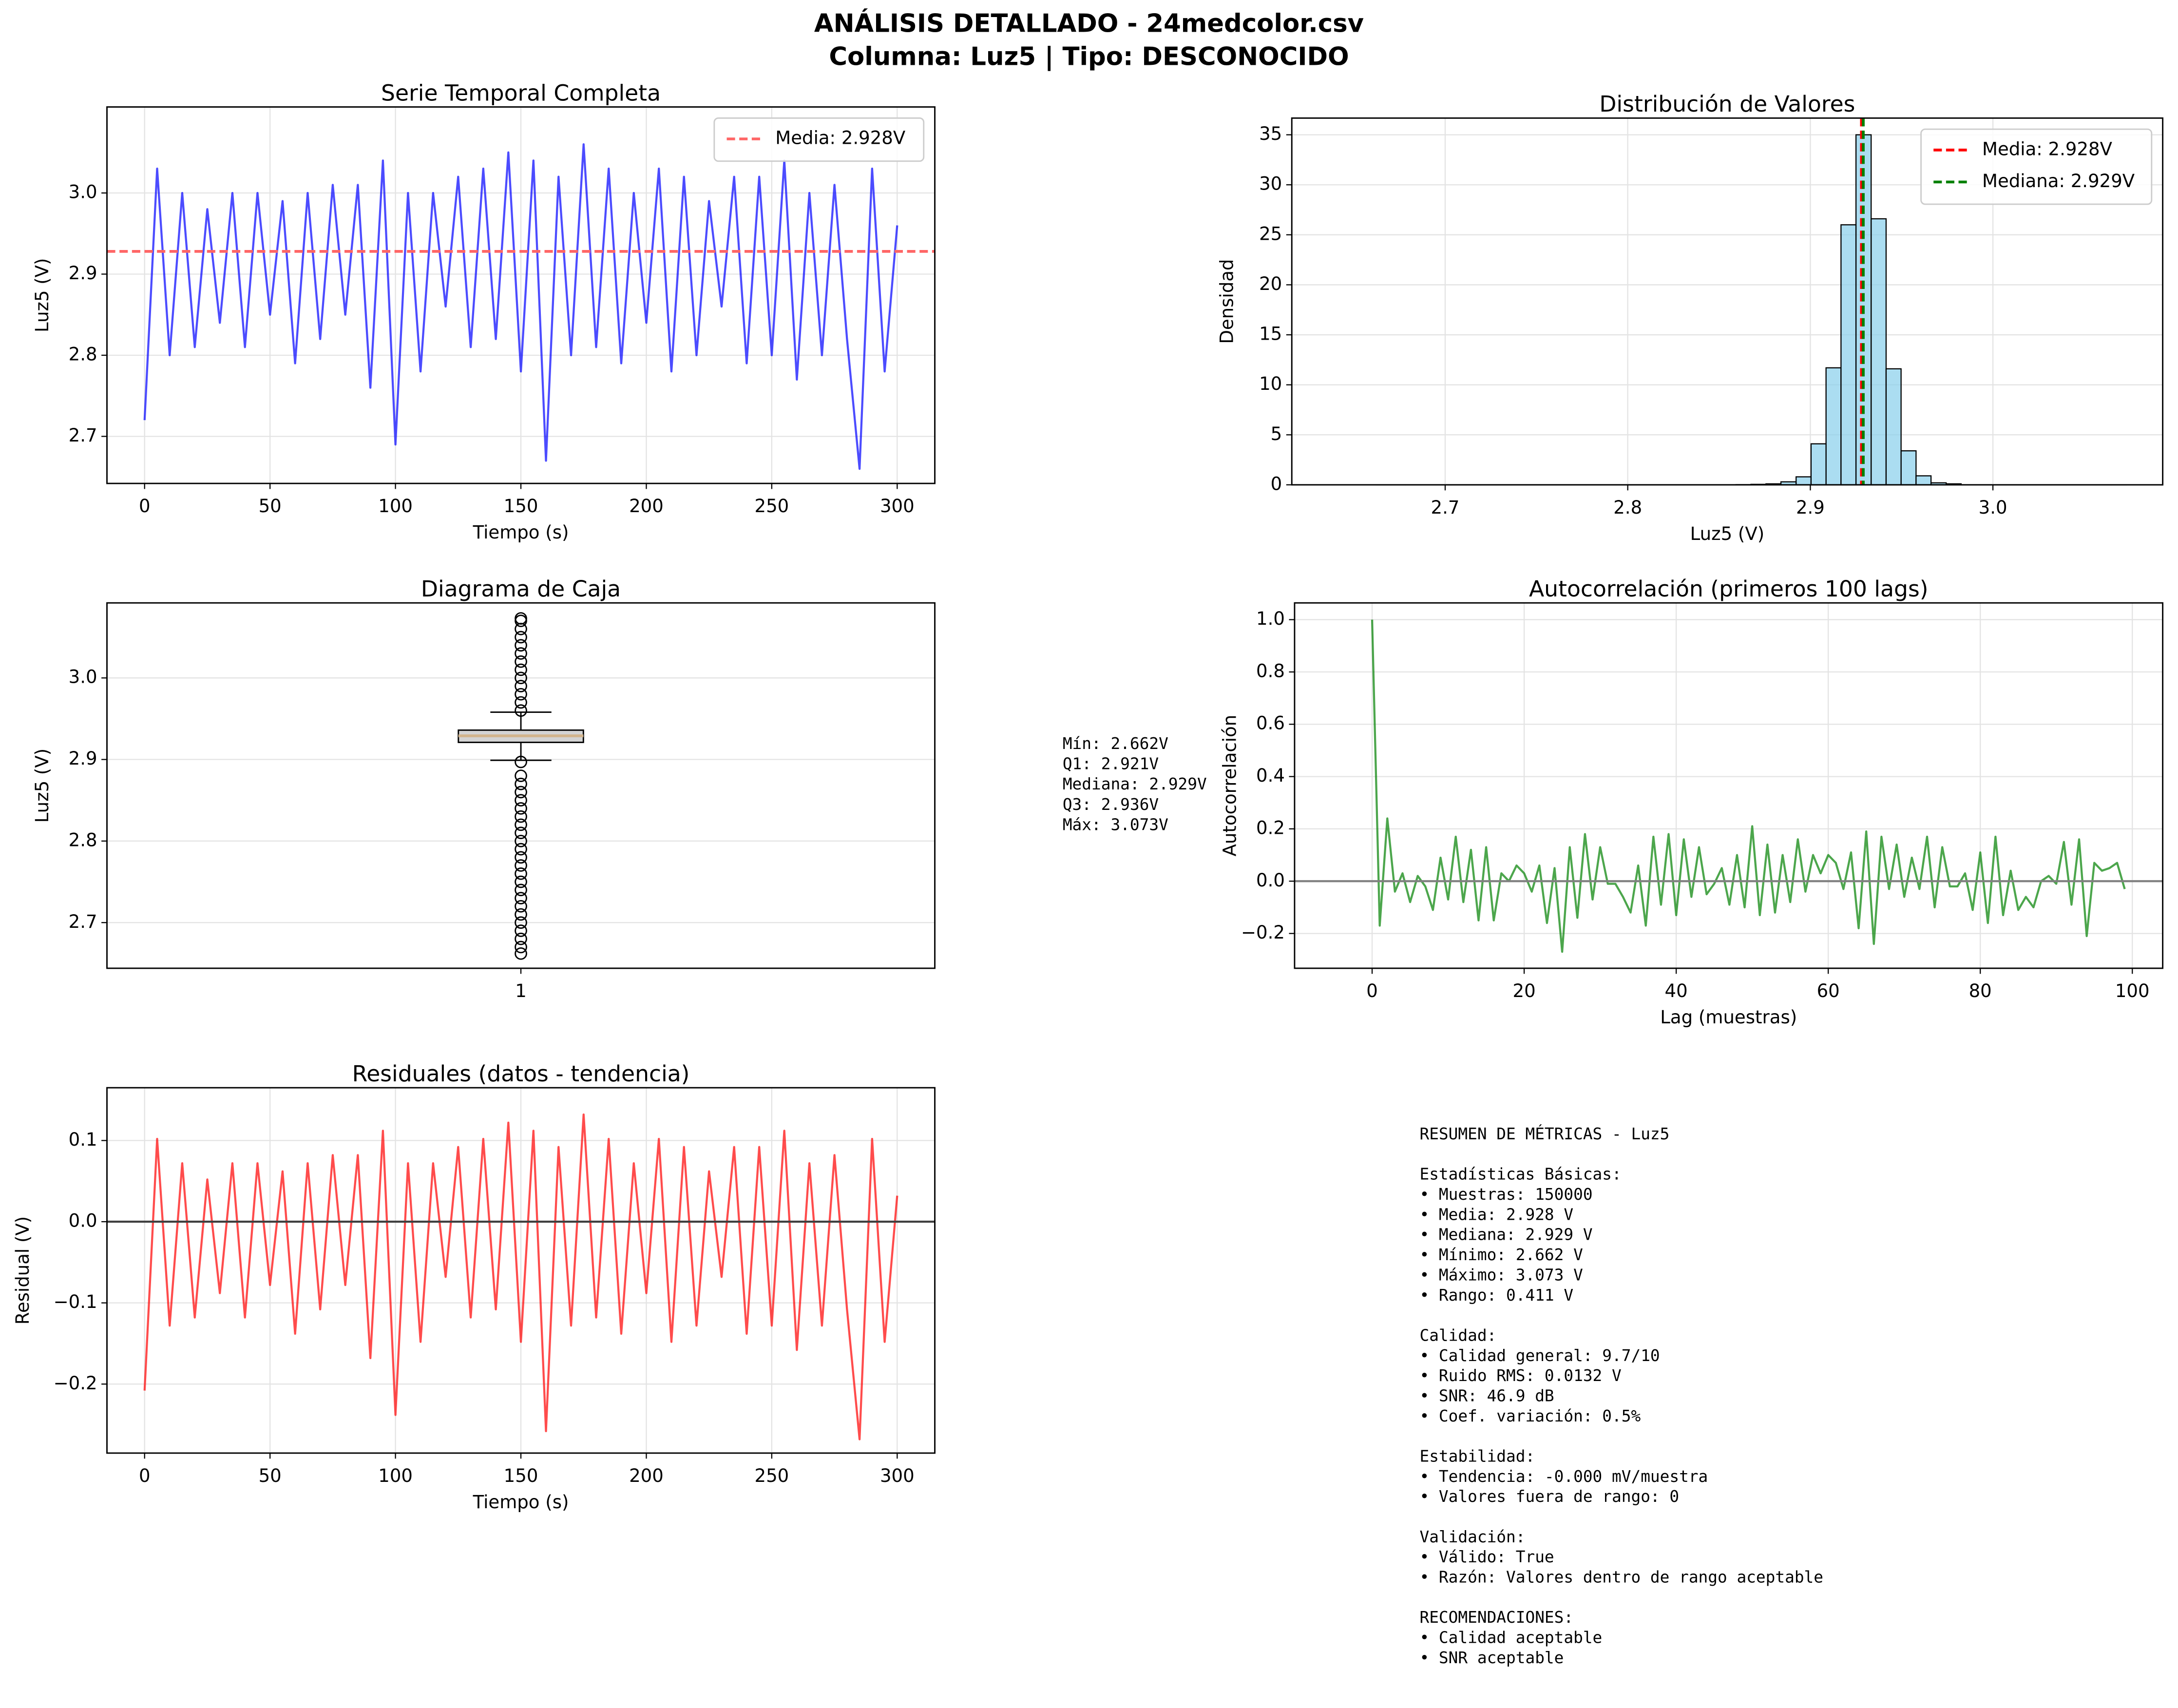  Describe the element at coordinates (1472, 1537) in the screenshot. I see `summary-heading: Validación:` at that location.